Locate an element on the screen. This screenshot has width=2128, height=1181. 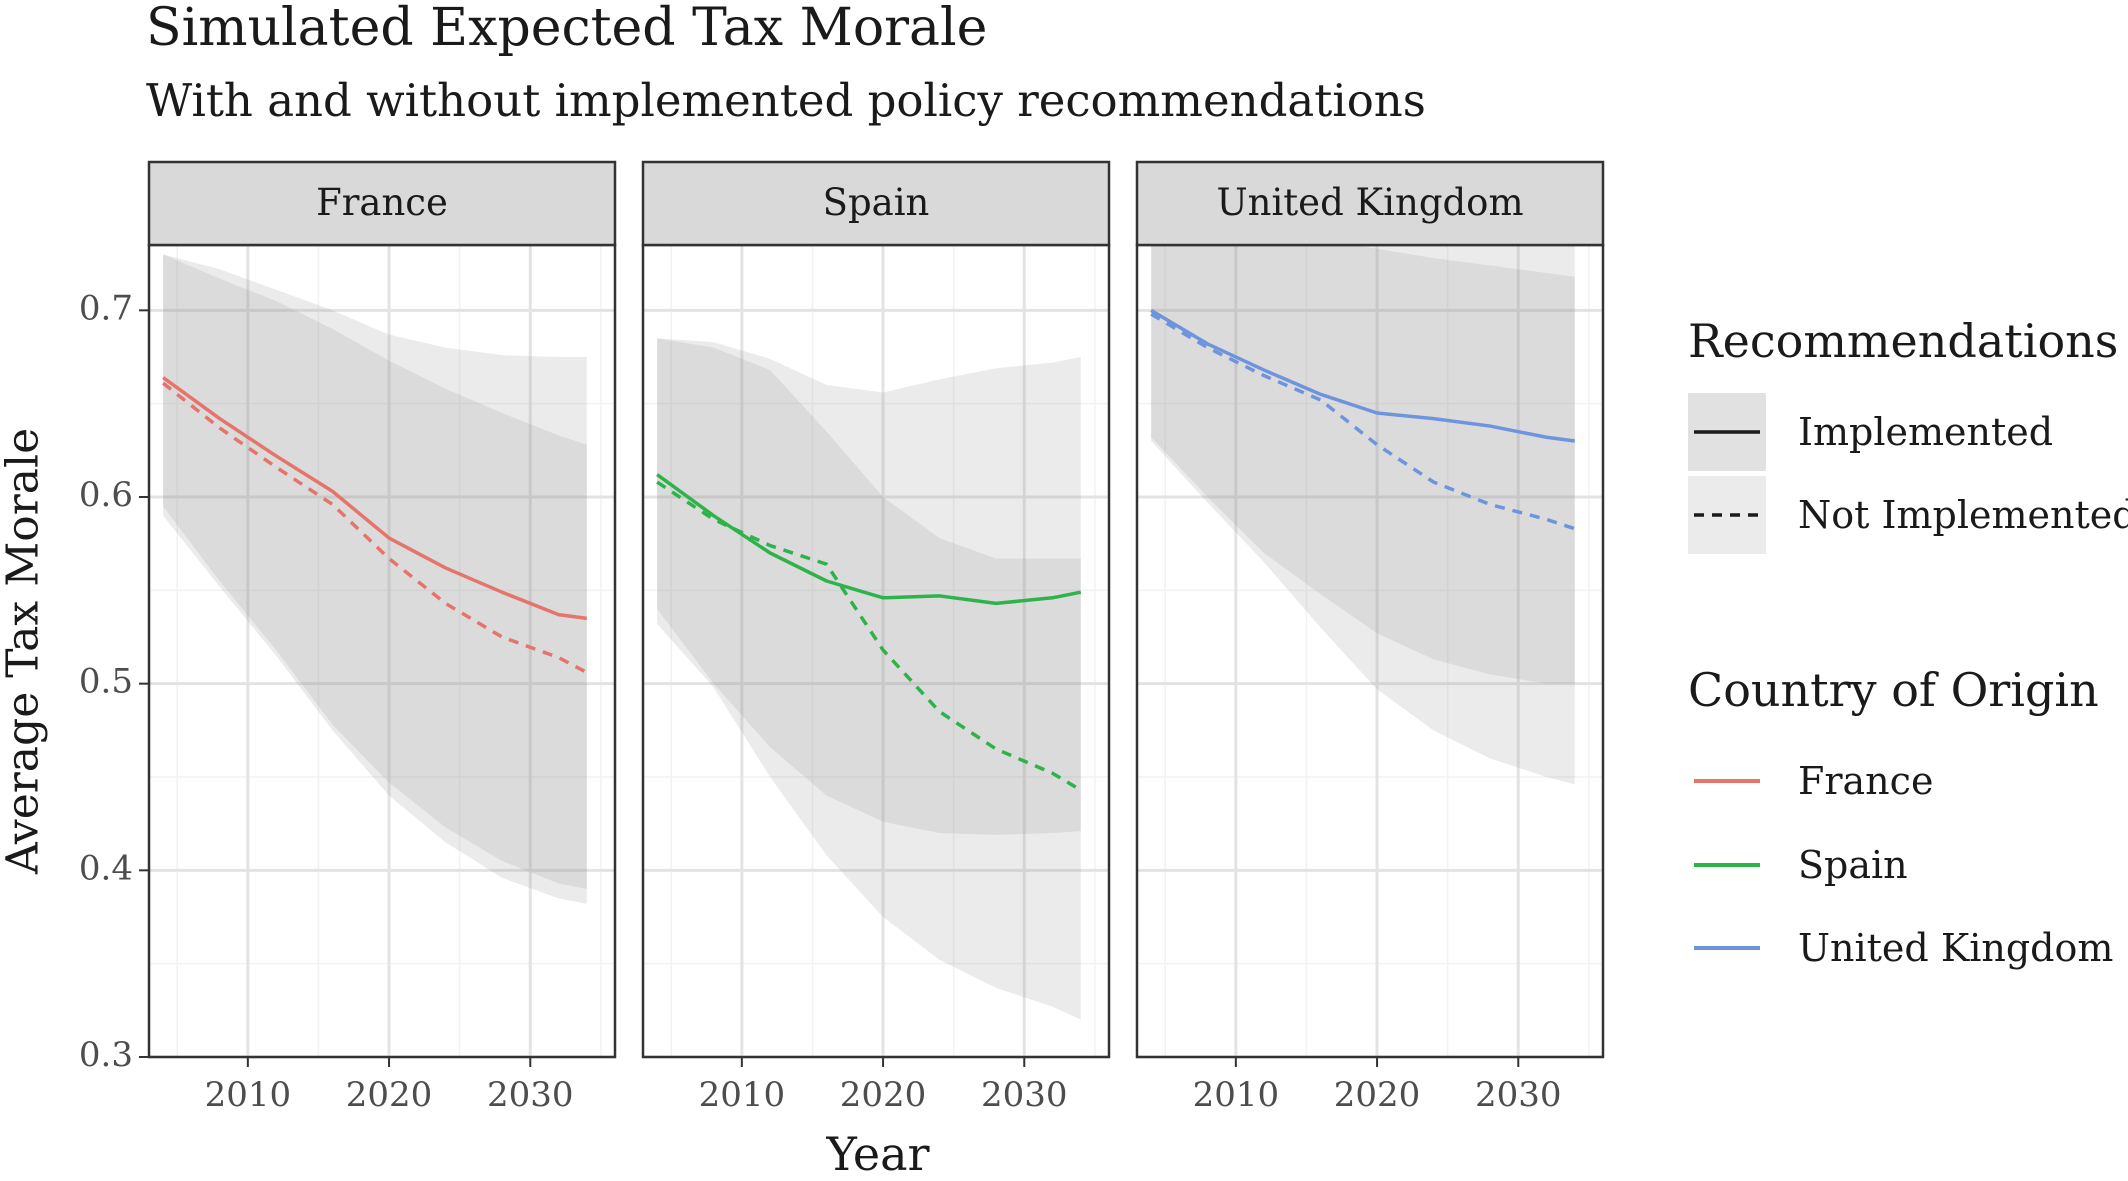
confidence-band-france-not-implemented is located at coordinates (375, 579).